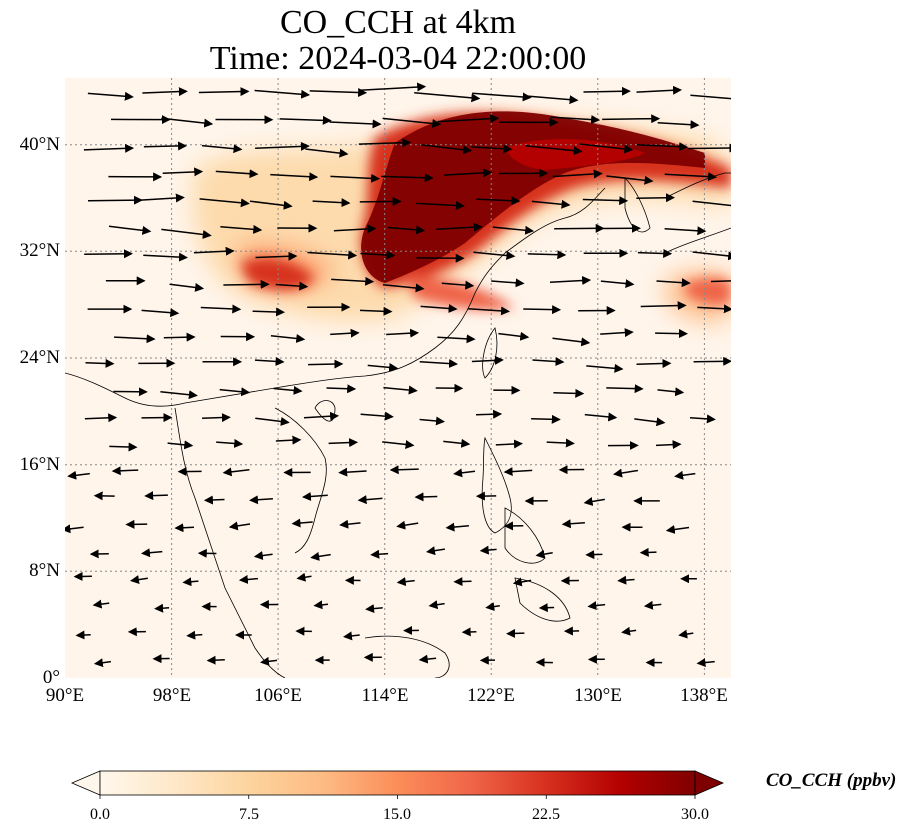 The width and height of the screenshot is (921, 836). What do you see at coordinates (397, 814) in the screenshot?
I see `colorbar-tick-15: 15.0` at bounding box center [397, 814].